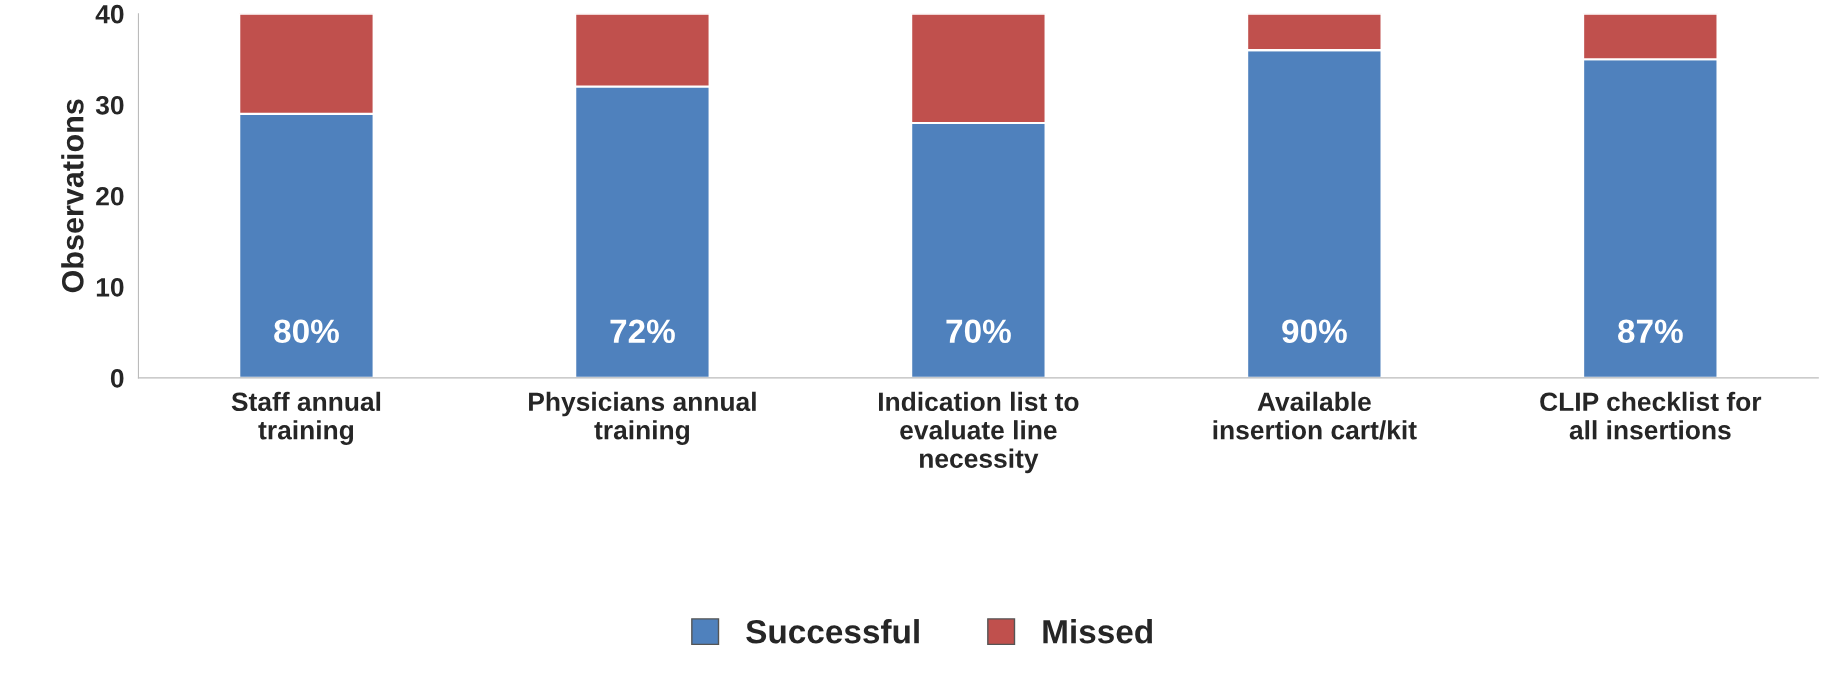 This screenshot has width=1846, height=687. I want to click on annotation: 80%, so click(306, 331).